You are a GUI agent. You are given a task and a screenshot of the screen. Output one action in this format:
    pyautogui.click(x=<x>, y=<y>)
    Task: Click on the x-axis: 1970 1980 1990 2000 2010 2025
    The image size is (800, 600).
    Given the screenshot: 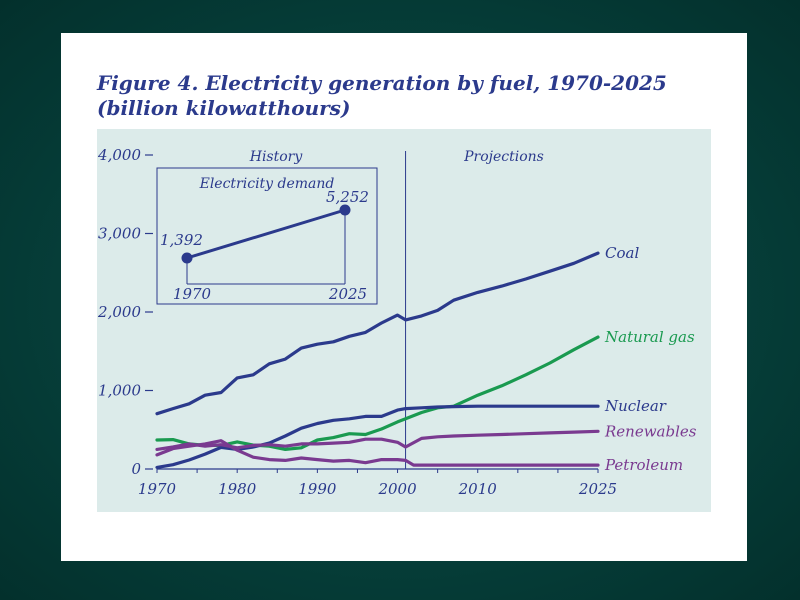 What is the action you would take?
    pyautogui.click(x=377, y=483)
    